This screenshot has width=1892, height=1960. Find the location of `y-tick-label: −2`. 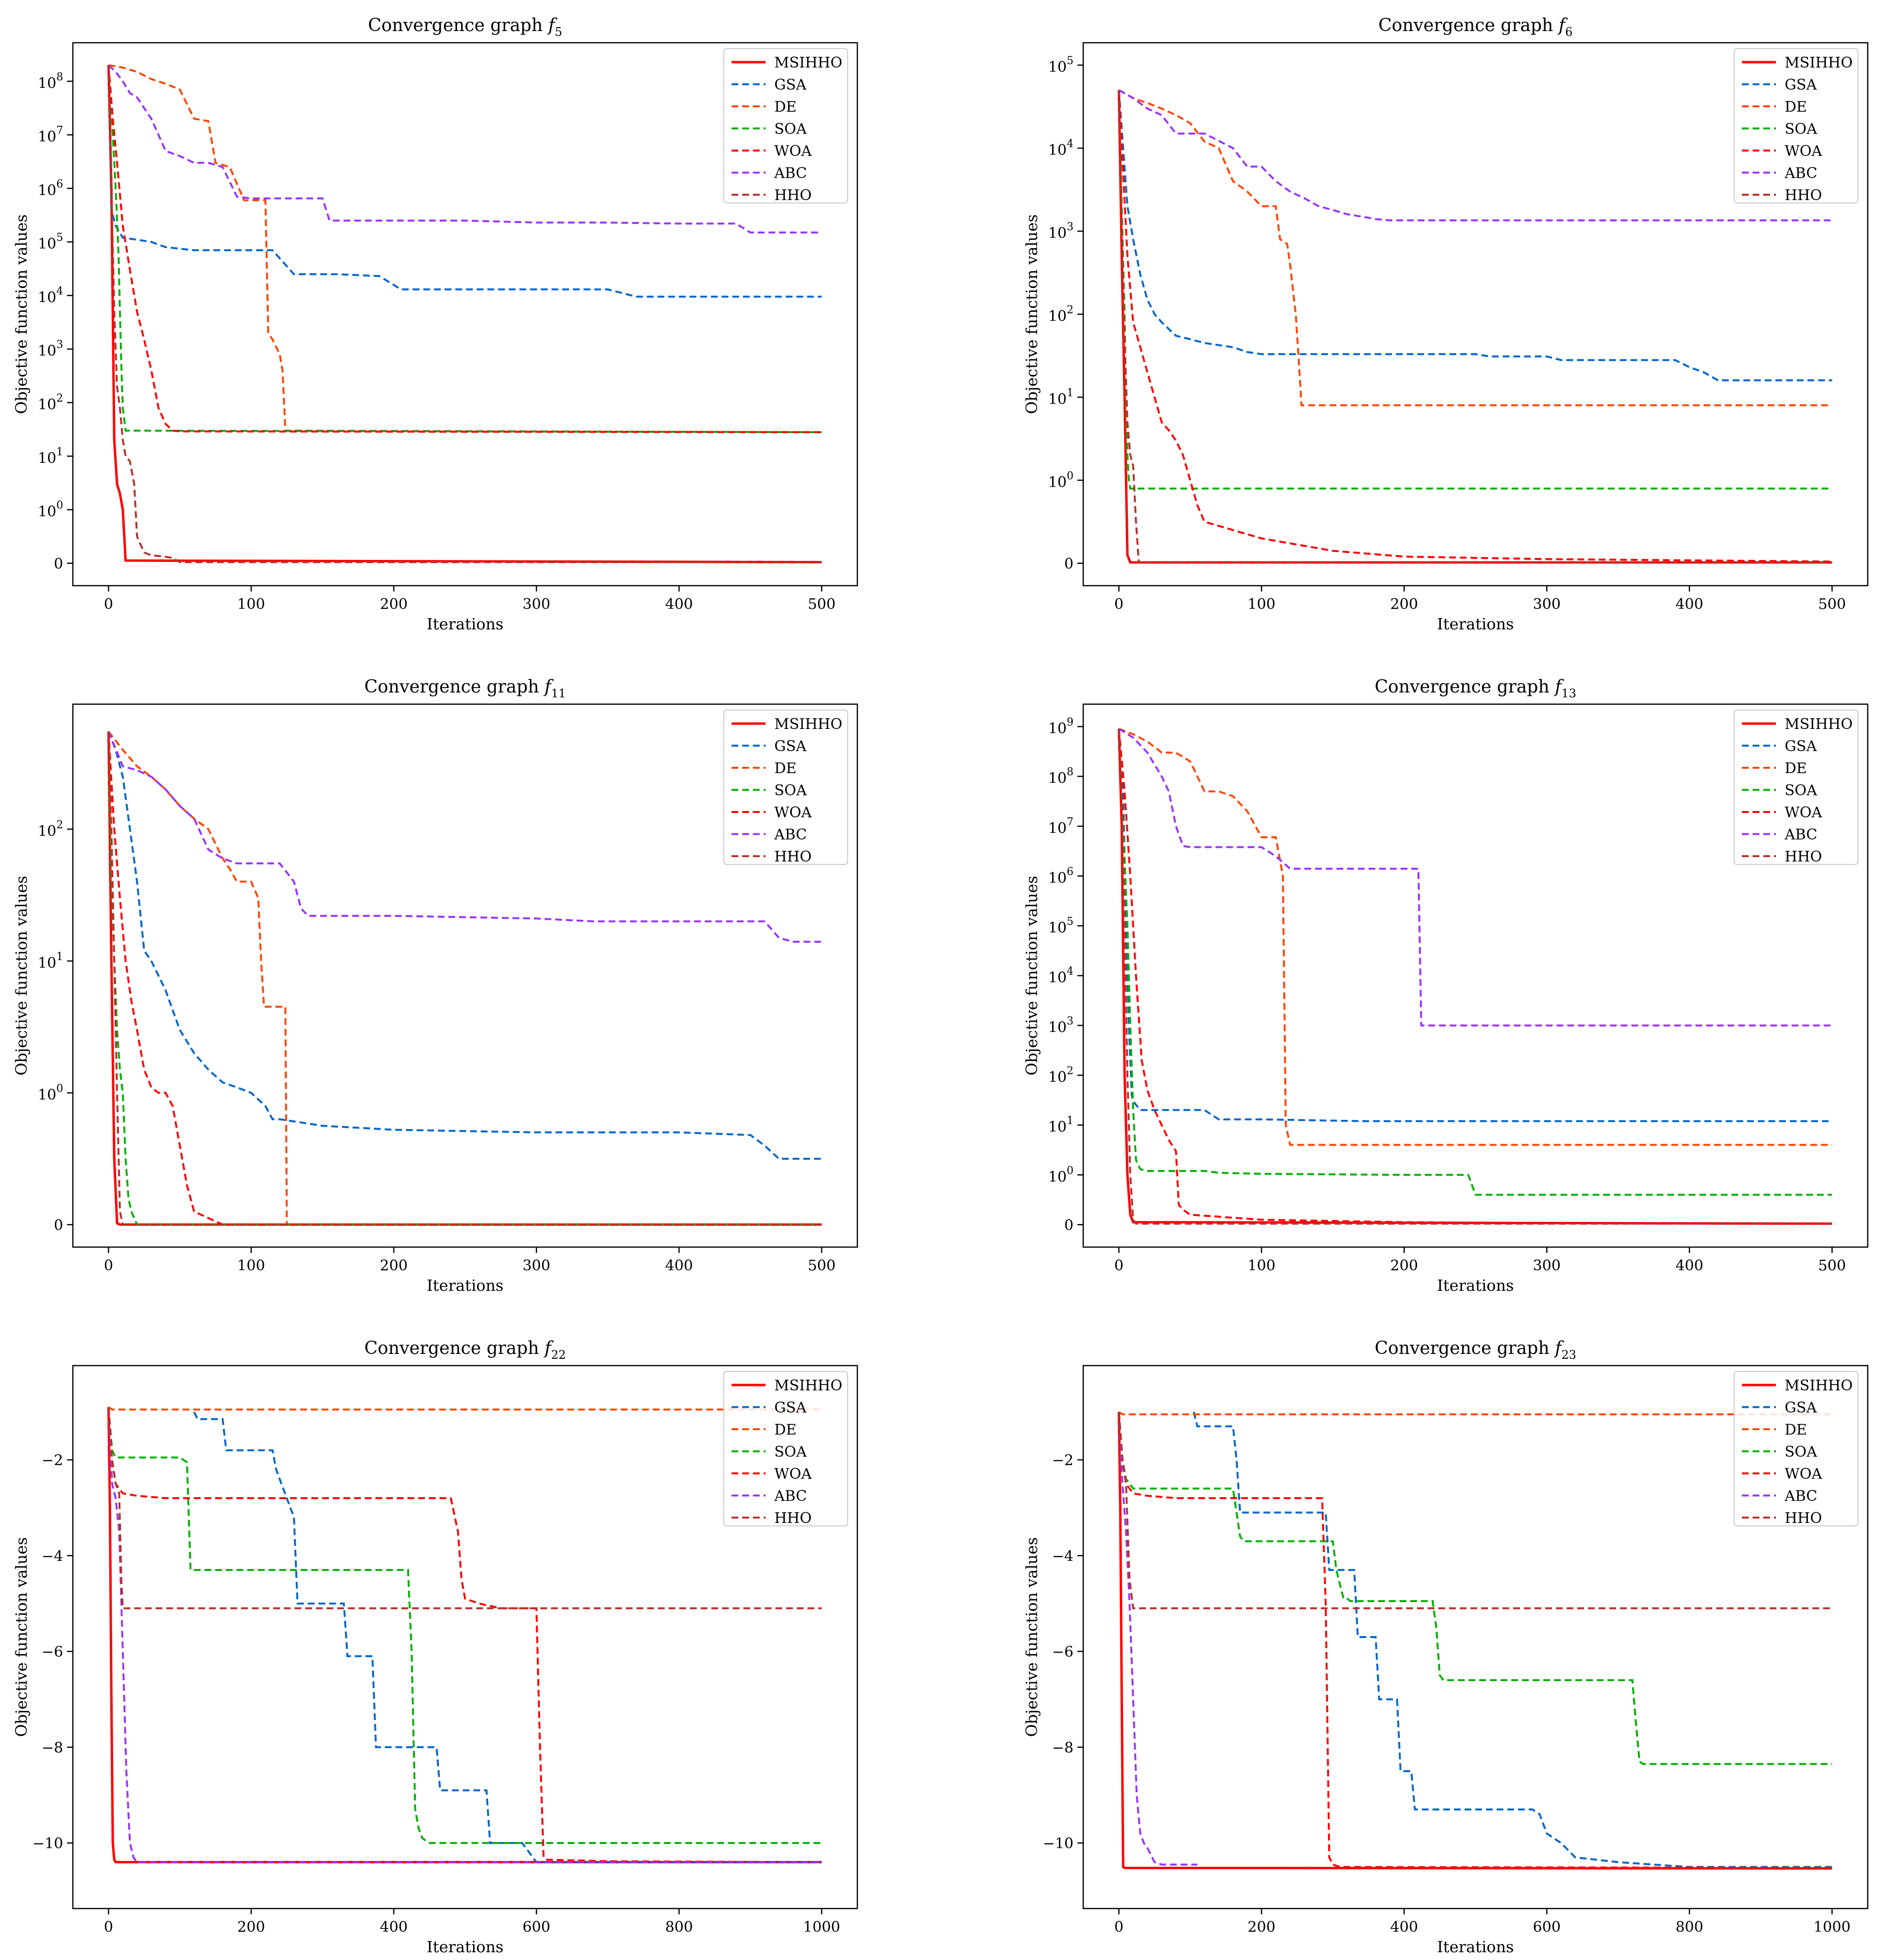

y-tick-label: −2 is located at coordinates (52, 1460).